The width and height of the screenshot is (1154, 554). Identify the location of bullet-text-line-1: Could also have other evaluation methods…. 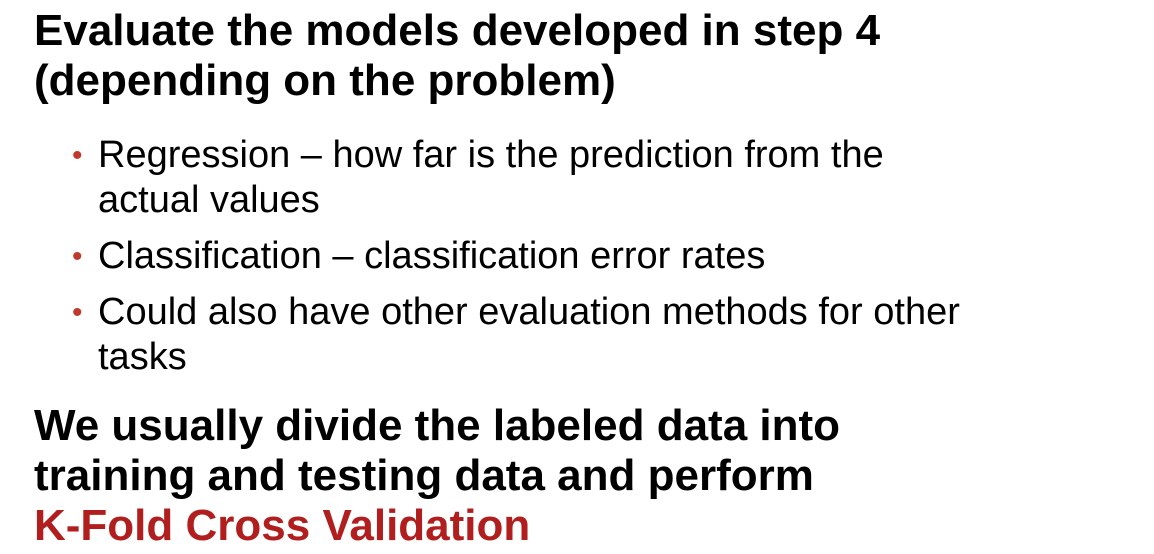
(529, 312).